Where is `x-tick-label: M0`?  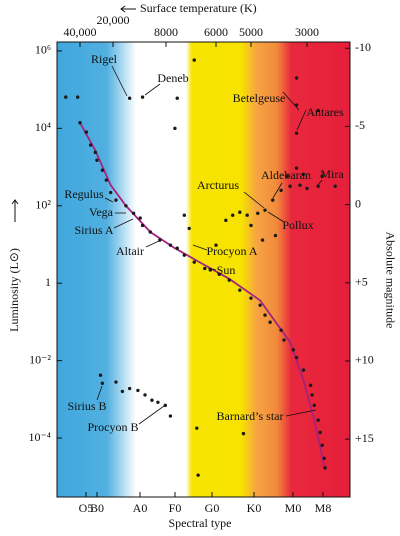
x-tick-label: M0 is located at coordinates (293, 508).